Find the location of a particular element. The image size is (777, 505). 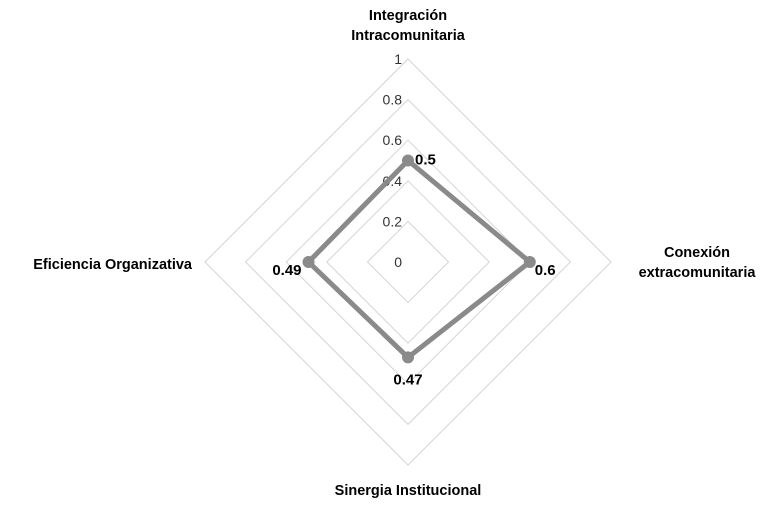

data-label-0: 0.5 is located at coordinates (425, 160).